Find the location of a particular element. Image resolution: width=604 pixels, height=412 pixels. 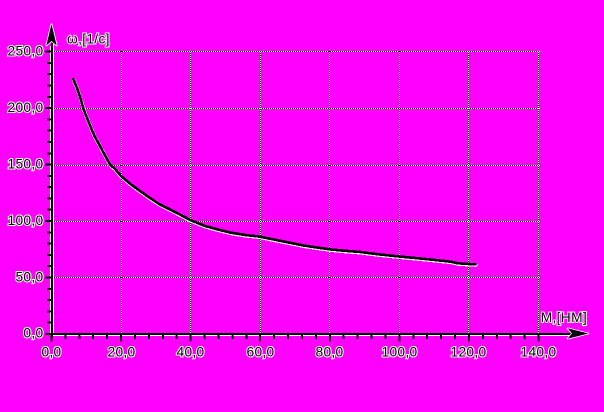

svg-text: 40,0 is located at coordinates (190, 352).